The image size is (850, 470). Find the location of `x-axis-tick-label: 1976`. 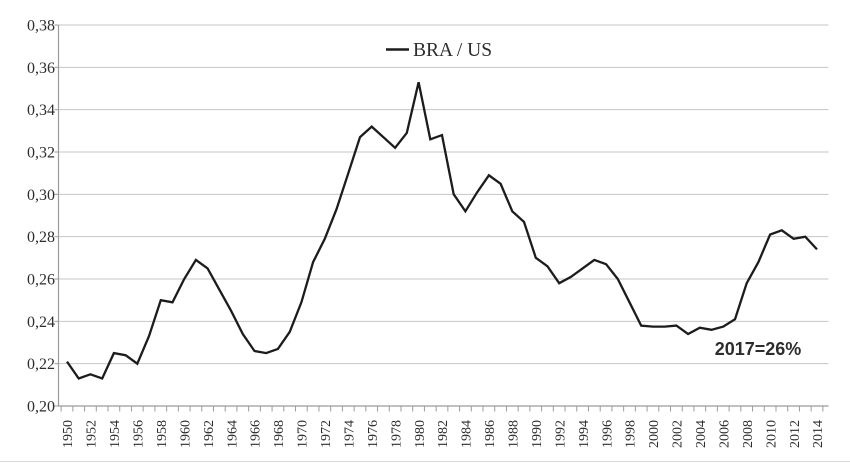

x-axis-tick-label: 1976 is located at coordinates (373, 434).